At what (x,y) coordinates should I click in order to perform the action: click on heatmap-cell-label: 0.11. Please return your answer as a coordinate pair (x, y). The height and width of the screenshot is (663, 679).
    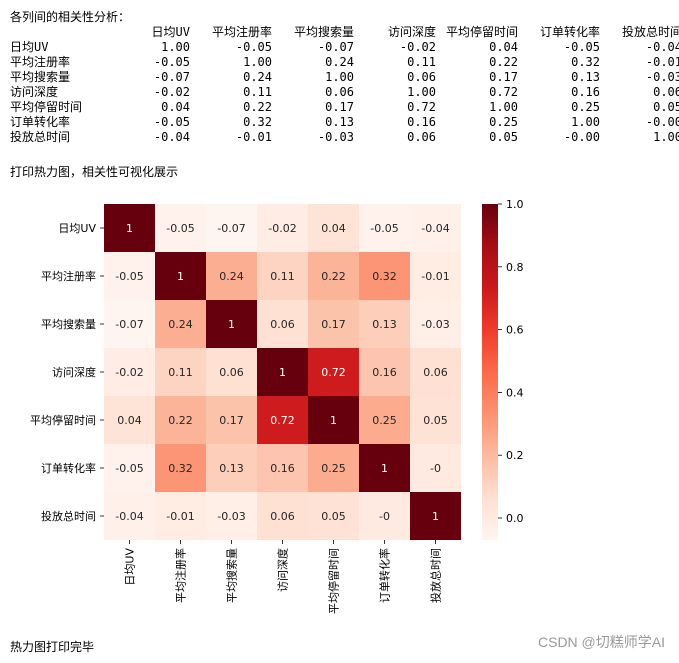
    Looking at the image, I should click on (180, 372).